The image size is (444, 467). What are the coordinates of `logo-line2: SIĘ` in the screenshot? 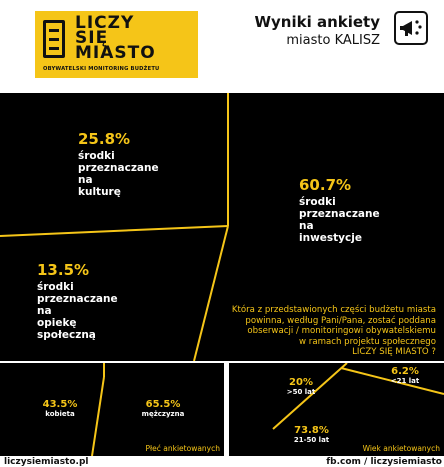 It's located at (92, 38).